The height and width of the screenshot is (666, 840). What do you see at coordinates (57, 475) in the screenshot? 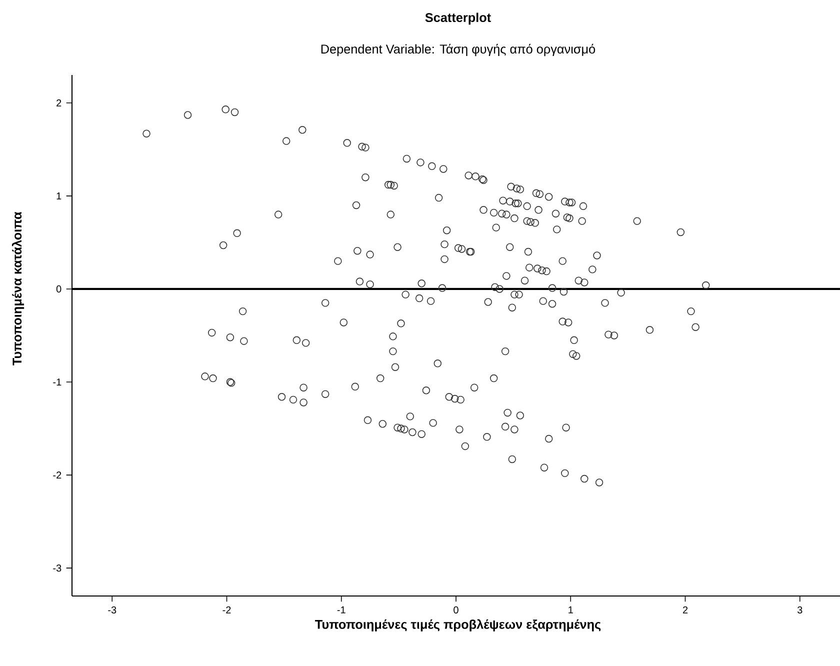
I see `y-tick-label: -2` at bounding box center [57, 475].